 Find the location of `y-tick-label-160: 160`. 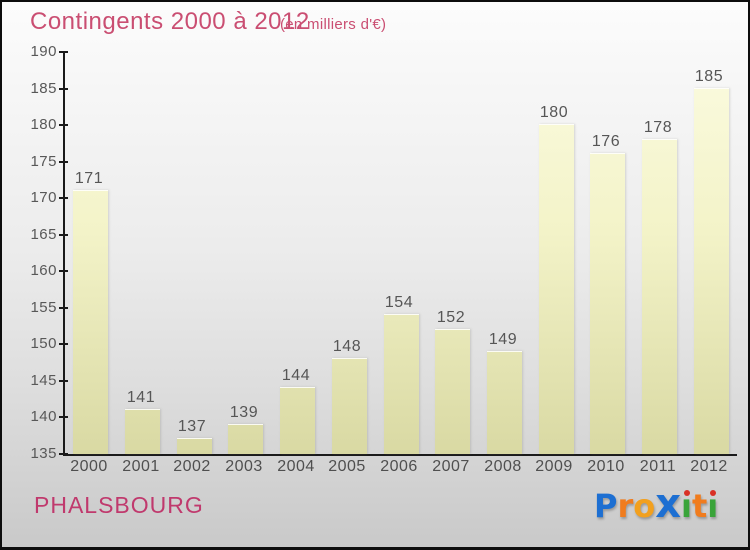

y-tick-label-160: 160 is located at coordinates (43, 271).